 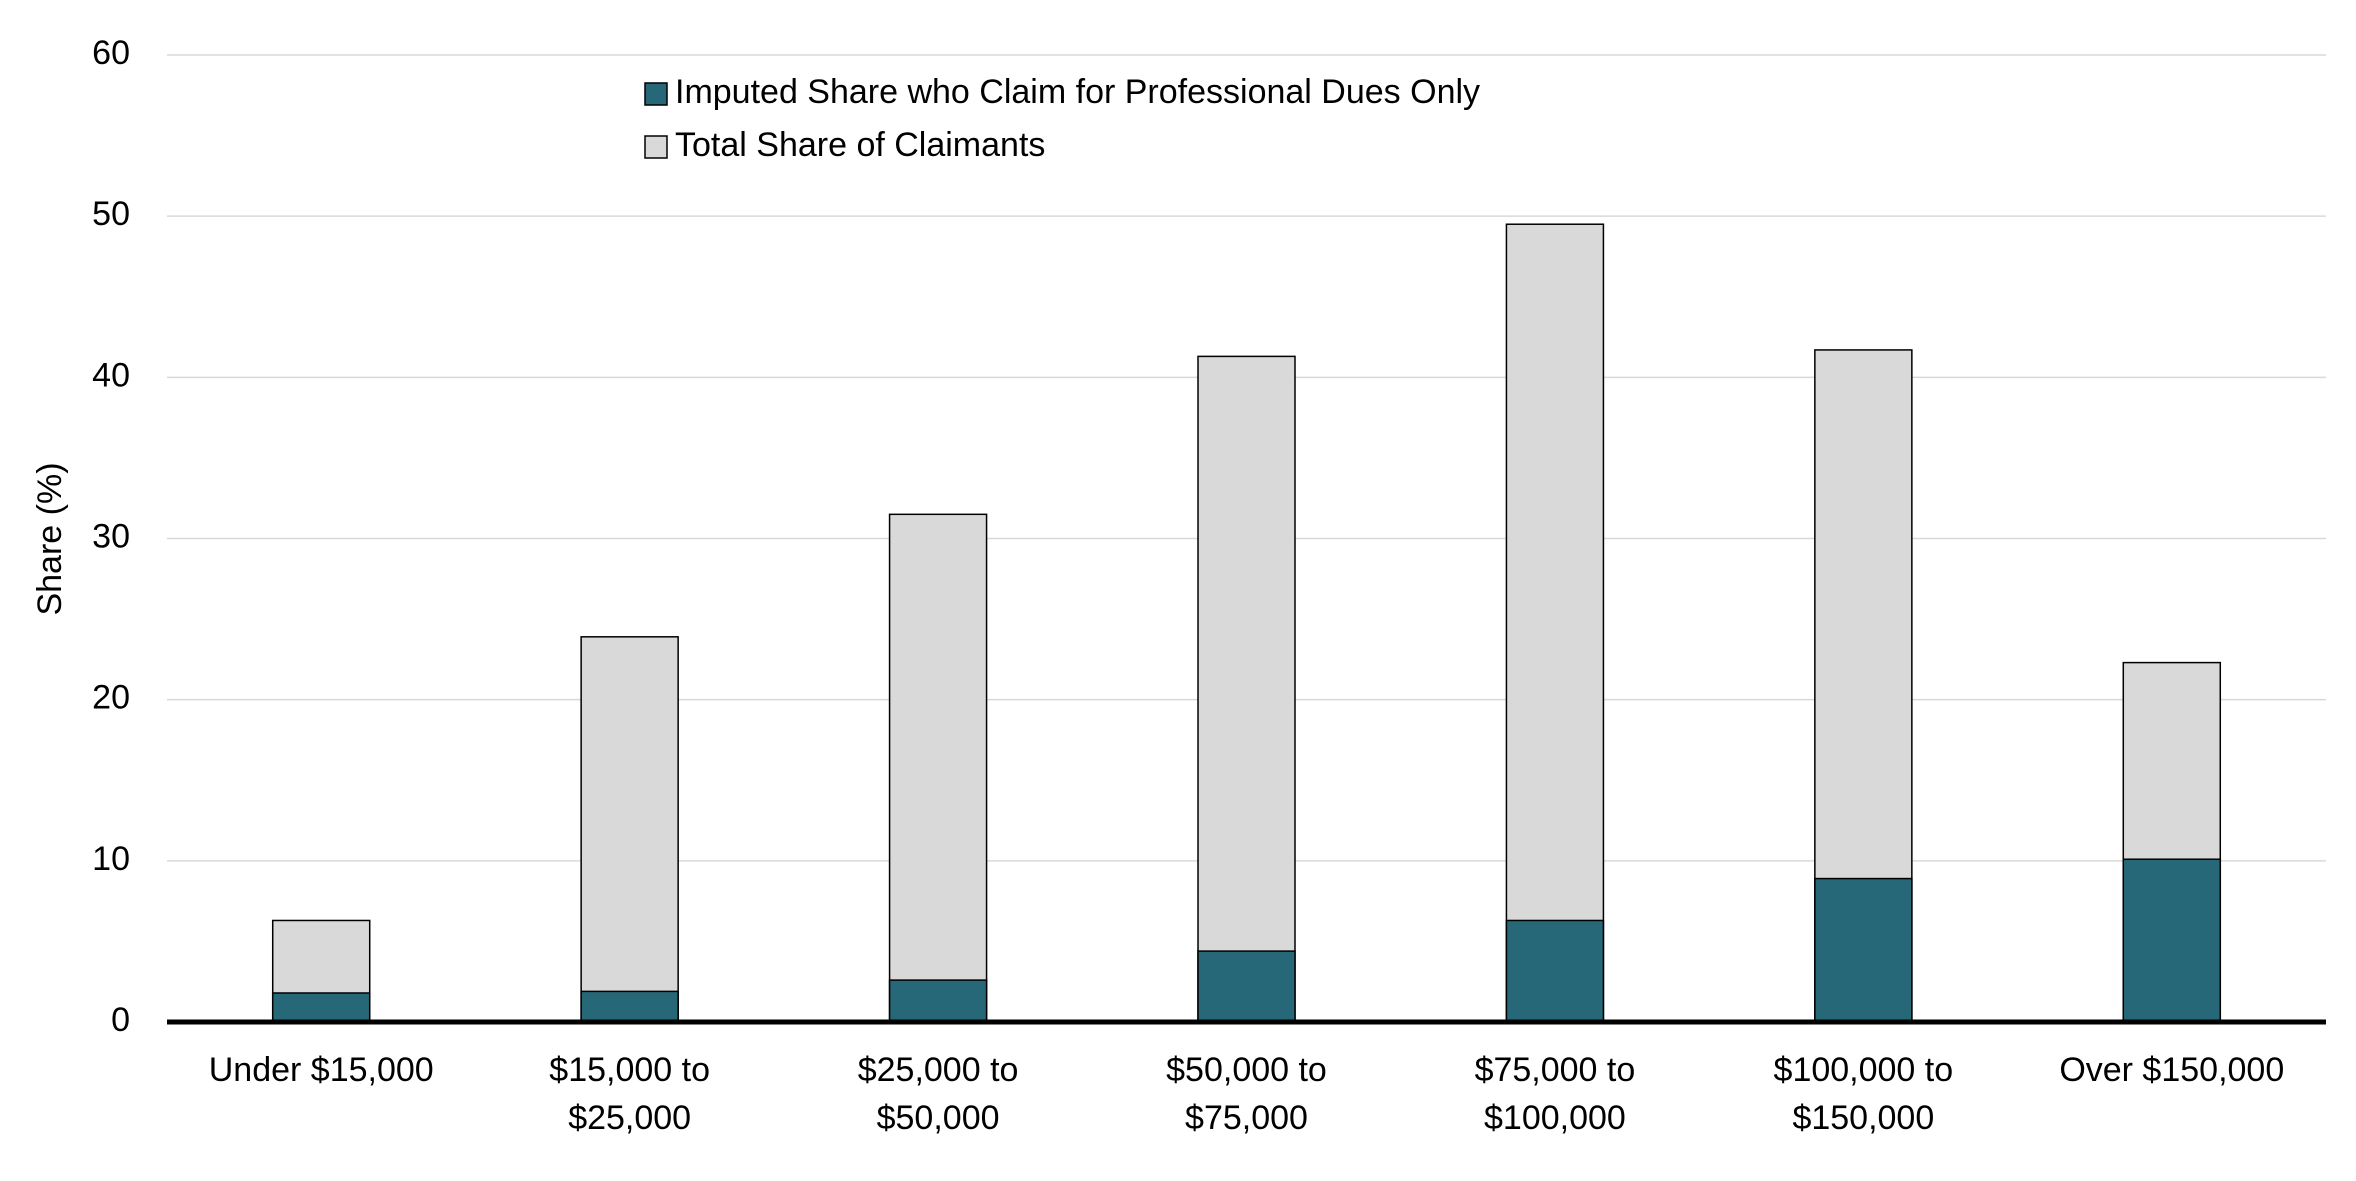 I want to click on x-tick-label: $25,000, so click(x=629, y=1118).